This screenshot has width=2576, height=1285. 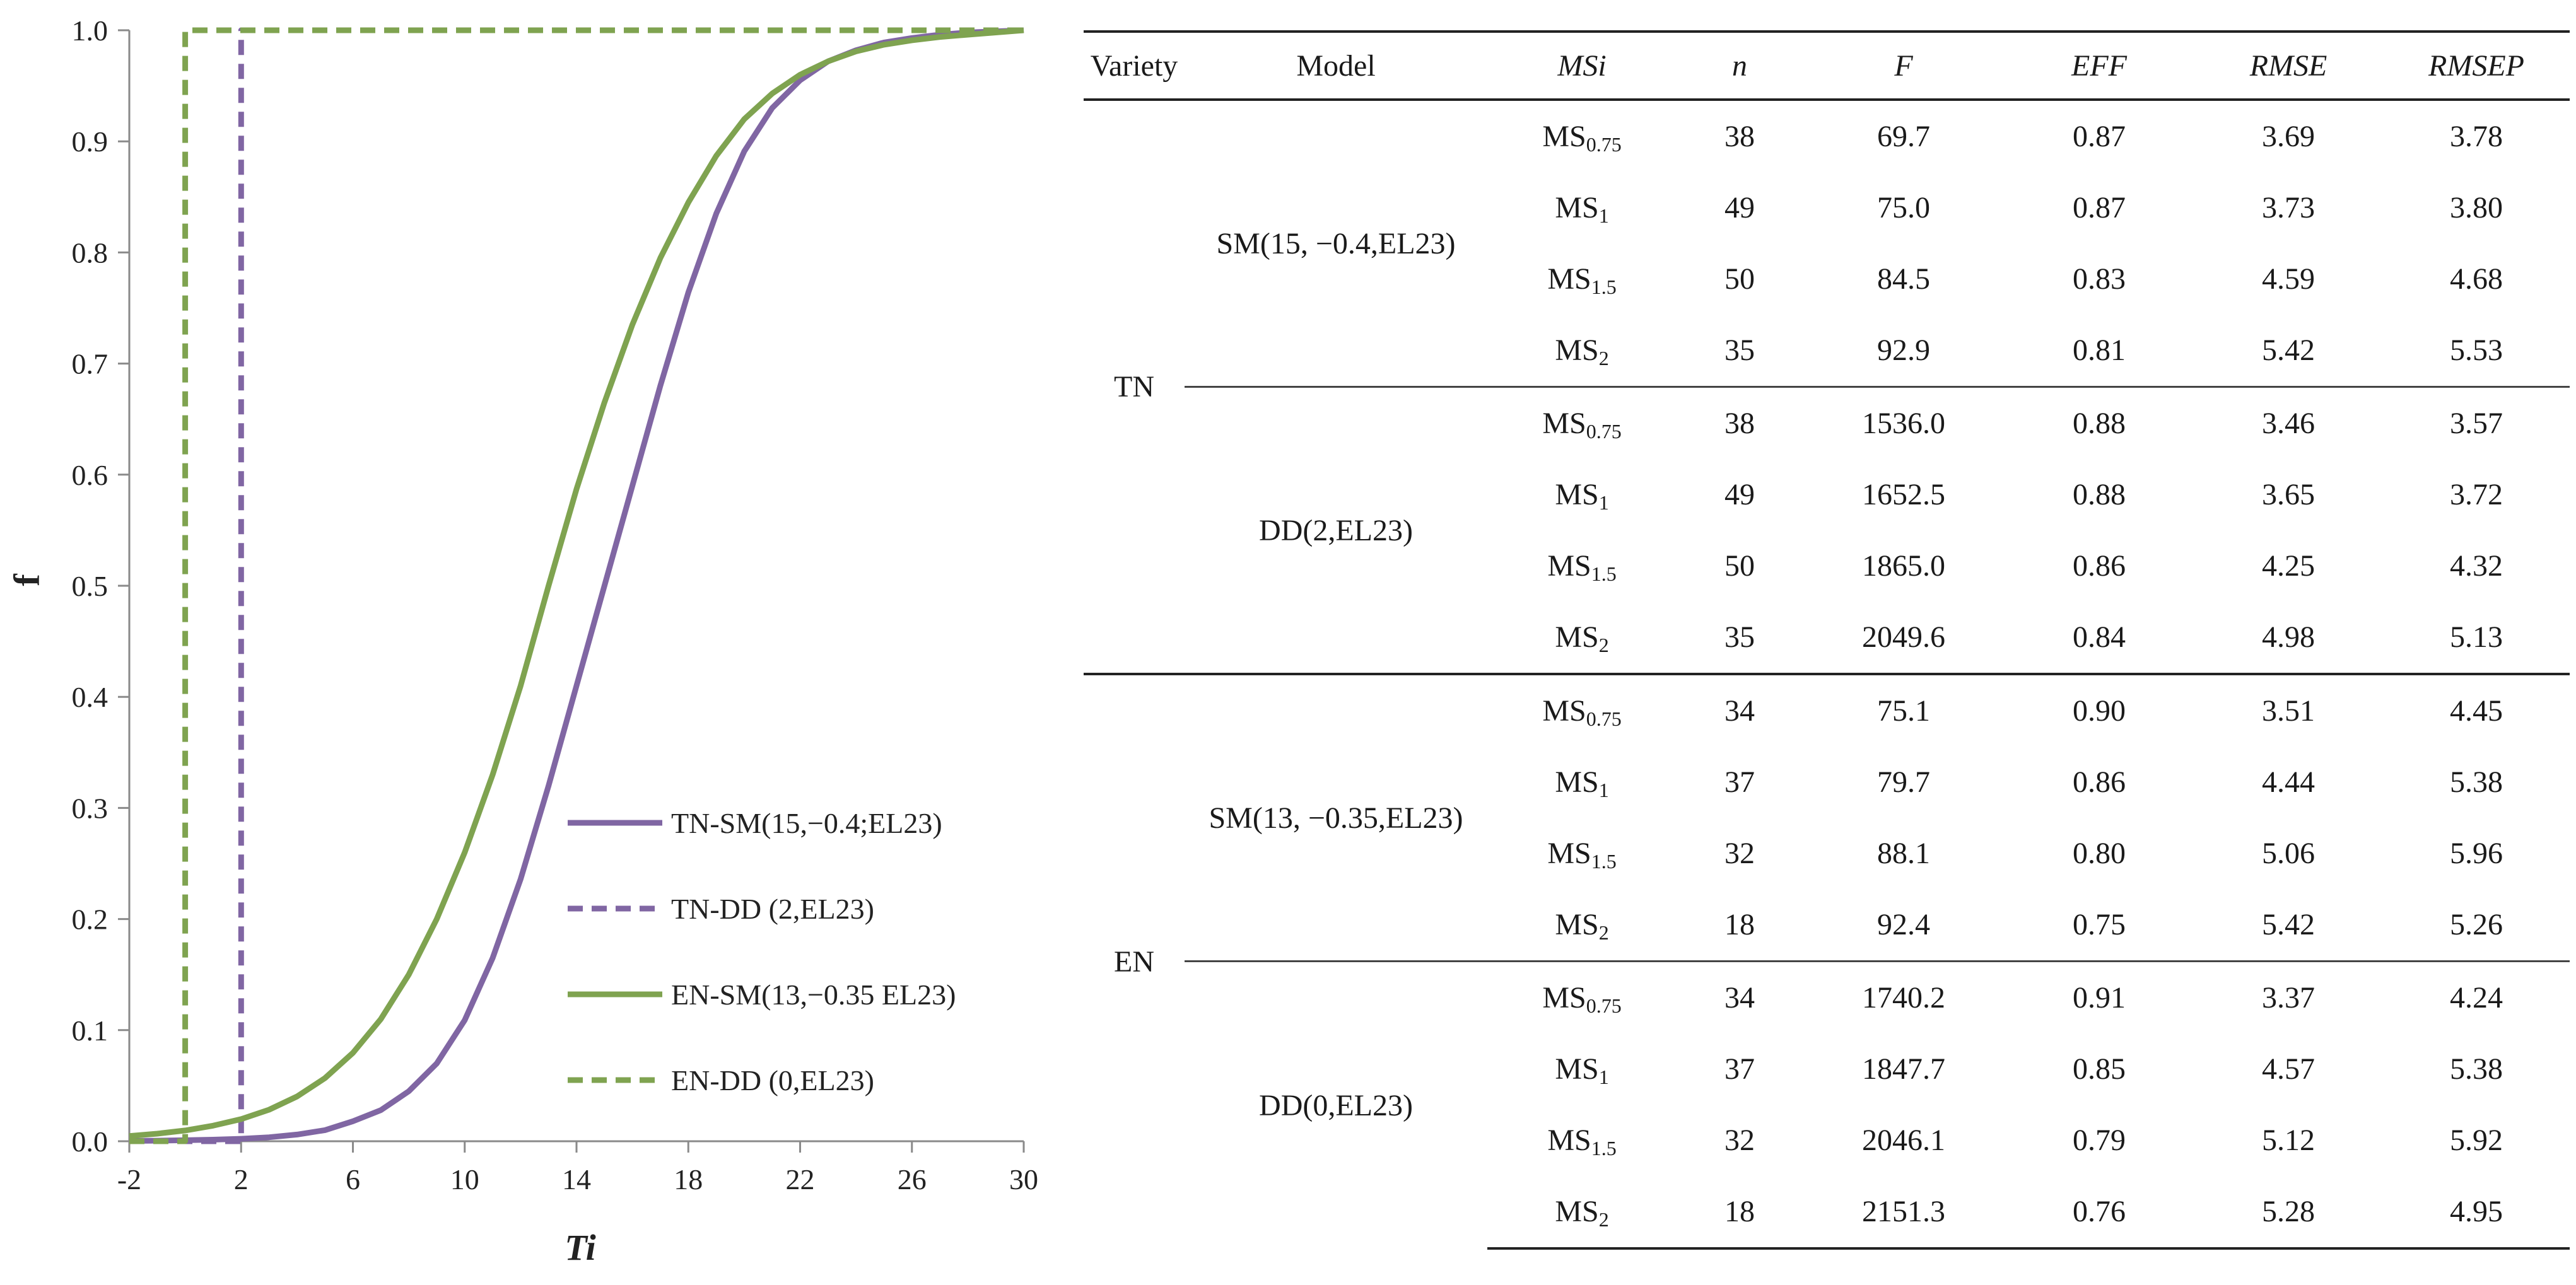 I want to click on n-cell: 49, so click(x=1739, y=207).